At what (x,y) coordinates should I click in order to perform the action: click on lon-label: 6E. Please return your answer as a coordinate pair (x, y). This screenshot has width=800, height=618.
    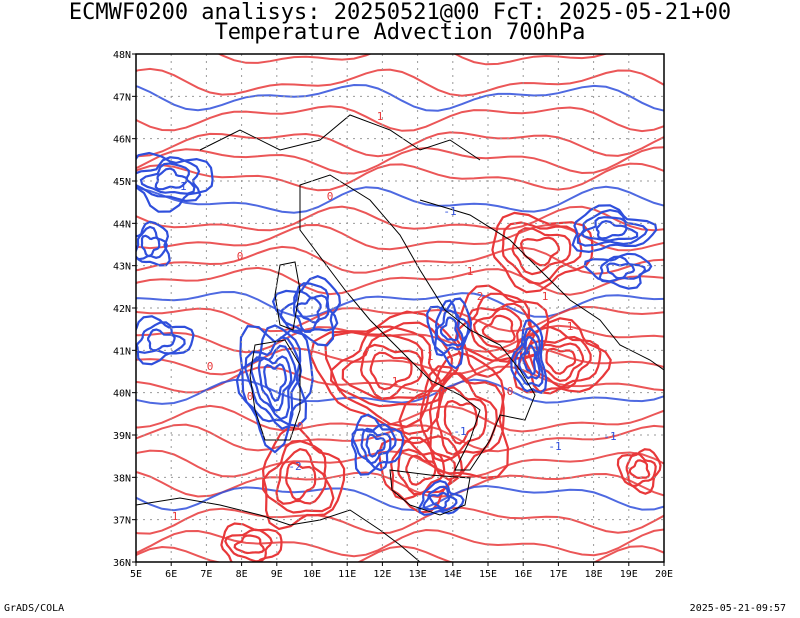
    Looking at the image, I should click on (171, 574).